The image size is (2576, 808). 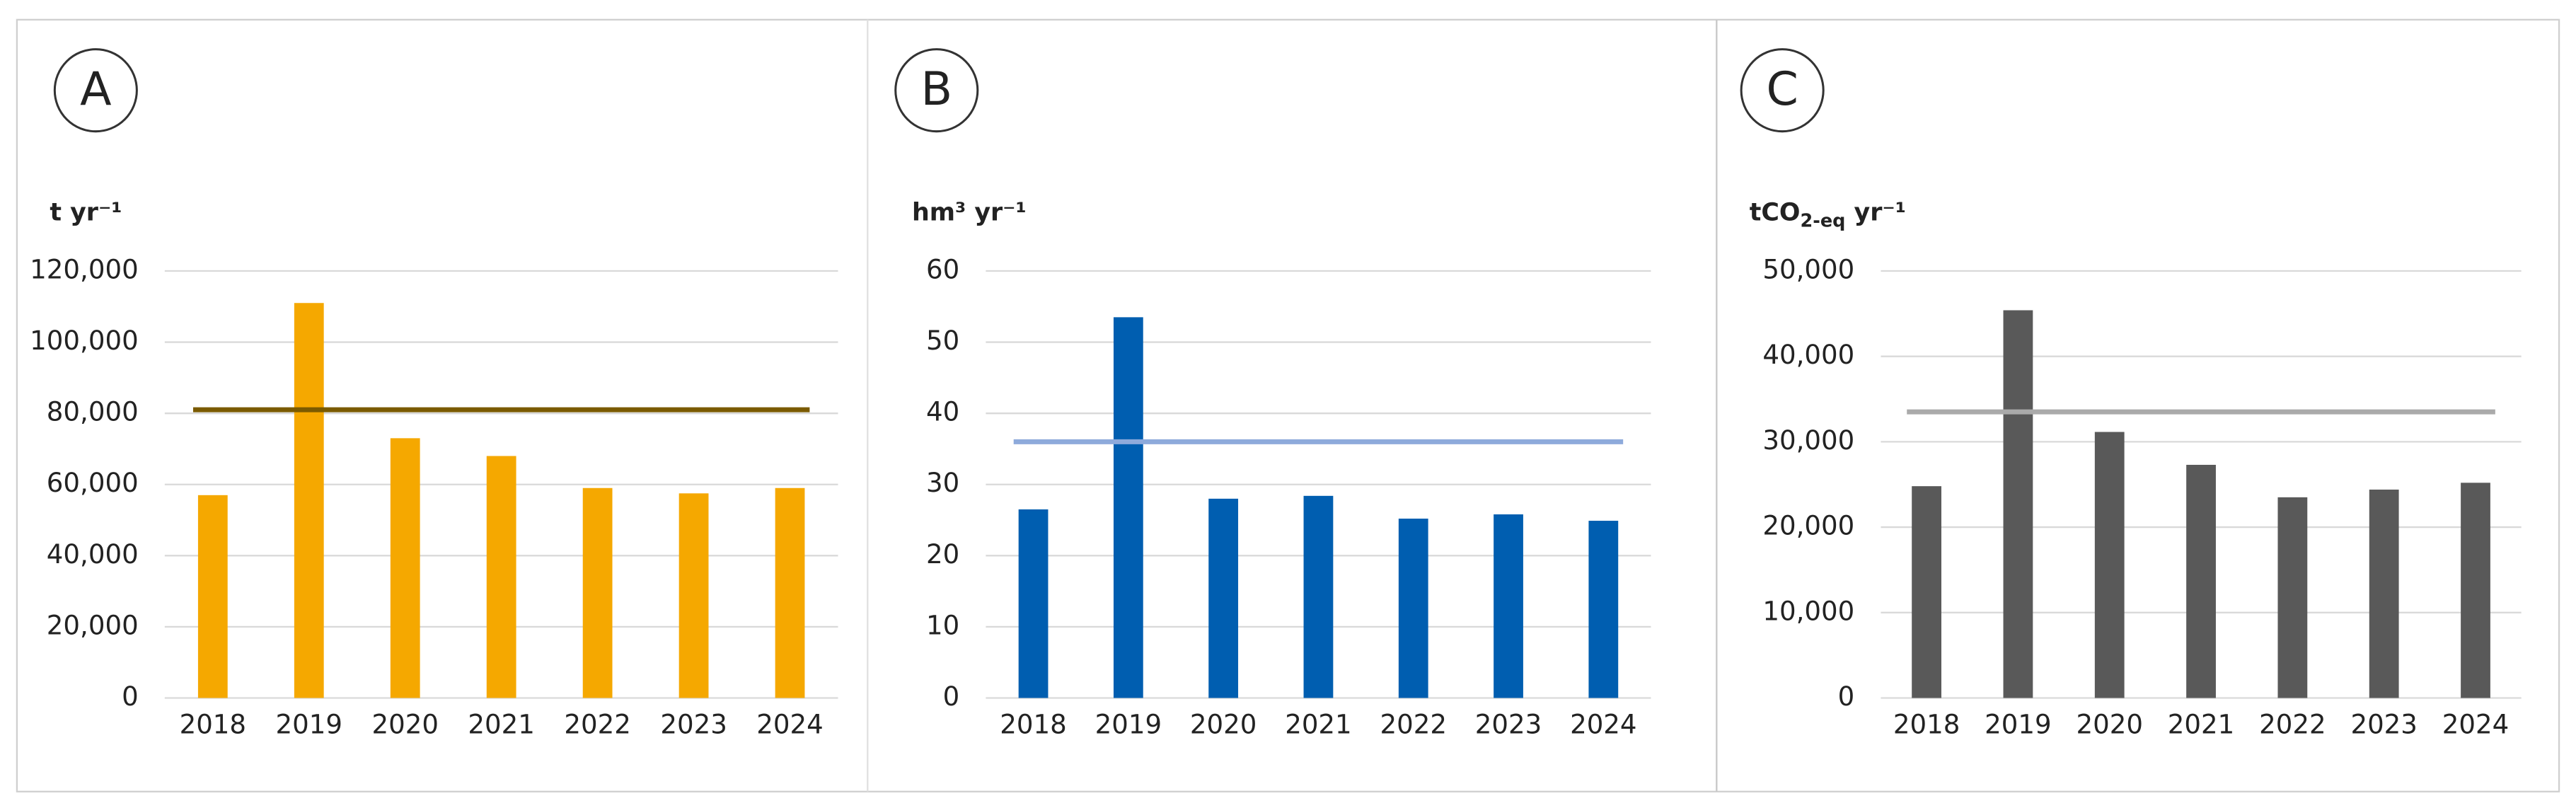 What do you see at coordinates (942, 554) in the screenshot?
I see `y-tick-label: 20` at bounding box center [942, 554].